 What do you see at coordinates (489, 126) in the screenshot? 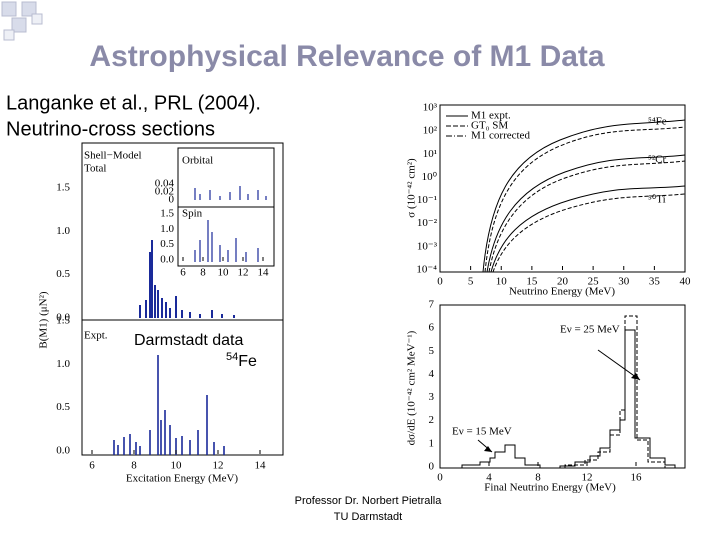
I see `legend-label: GT₀ SM` at bounding box center [489, 126].